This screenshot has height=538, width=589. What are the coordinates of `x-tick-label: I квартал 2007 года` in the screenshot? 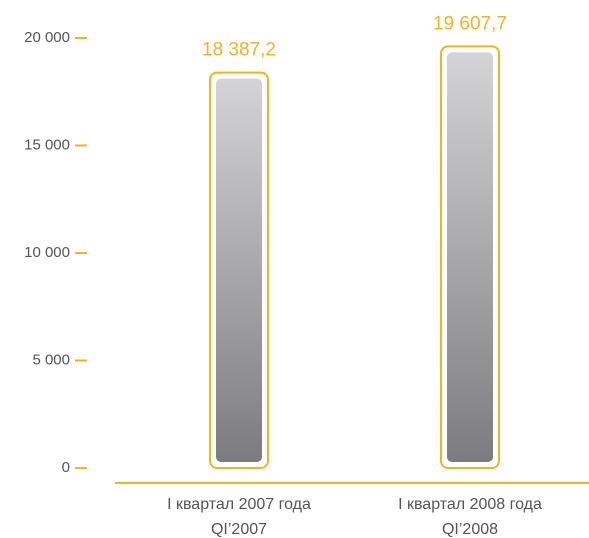 It's located at (239, 504).